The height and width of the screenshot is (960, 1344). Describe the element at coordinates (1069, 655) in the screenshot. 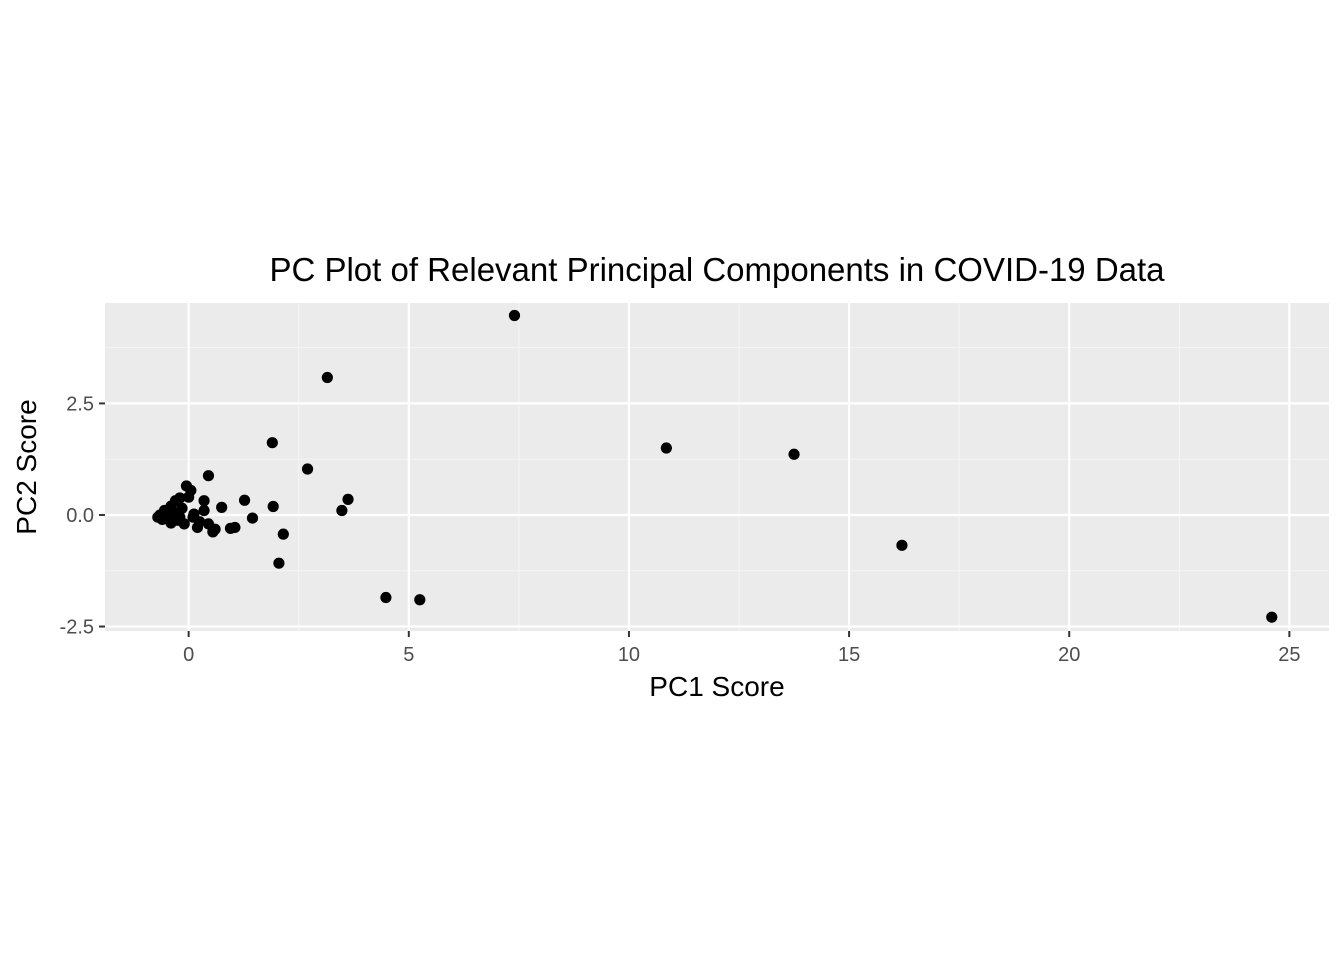

I see `x-tick-label: 20` at that location.